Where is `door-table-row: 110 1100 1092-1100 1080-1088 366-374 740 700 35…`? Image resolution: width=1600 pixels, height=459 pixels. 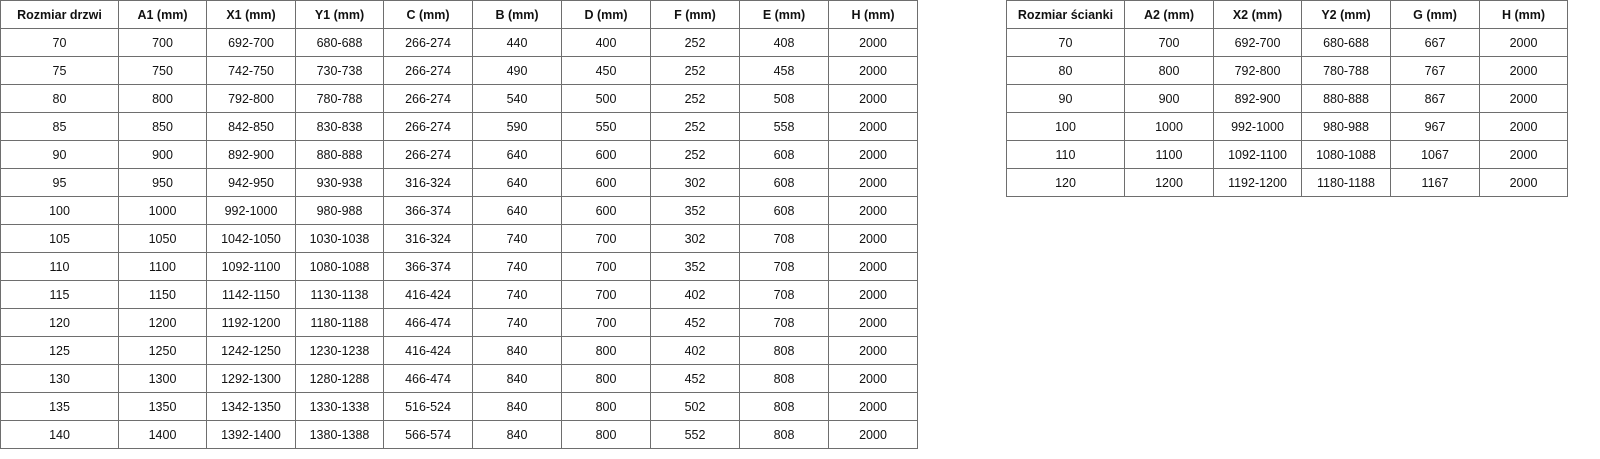 door-table-row: 110 1100 1092-1100 1080-1088 366-374 740 700 35… is located at coordinates (459, 266).